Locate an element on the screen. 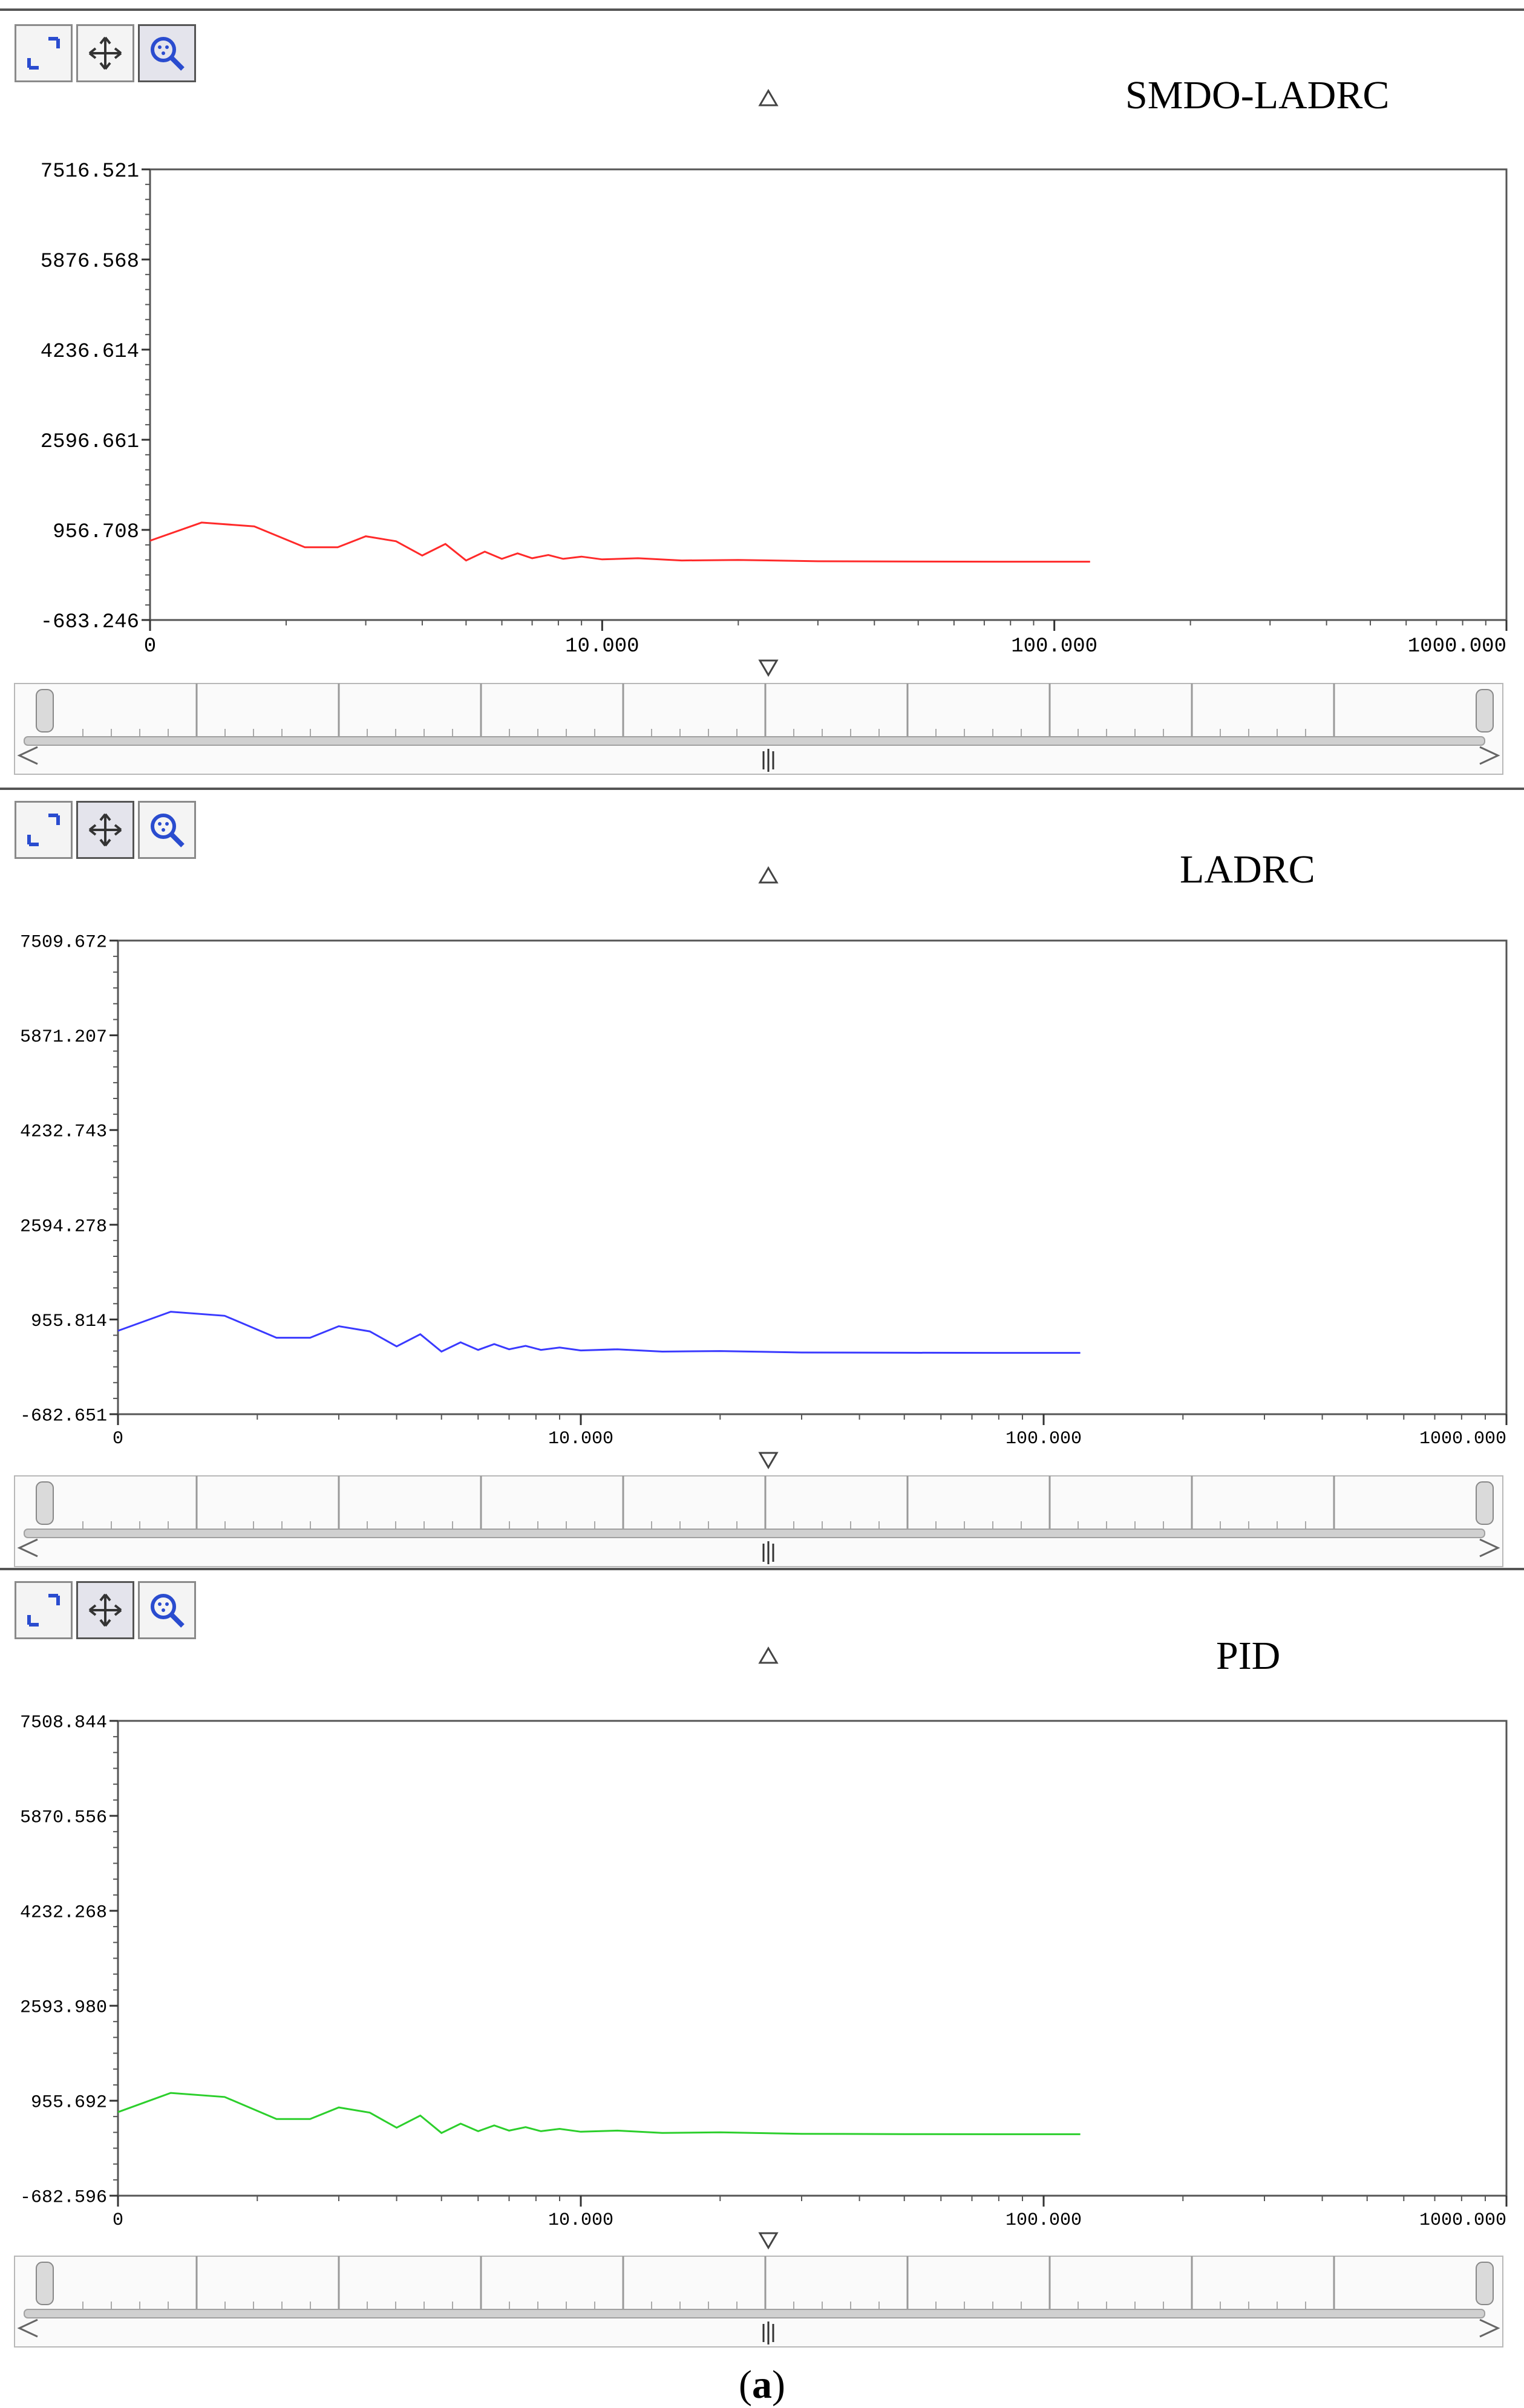 Image resolution: width=1524 pixels, height=2408 pixels. y-tick-label: 7508.844 is located at coordinates (63, 1723).